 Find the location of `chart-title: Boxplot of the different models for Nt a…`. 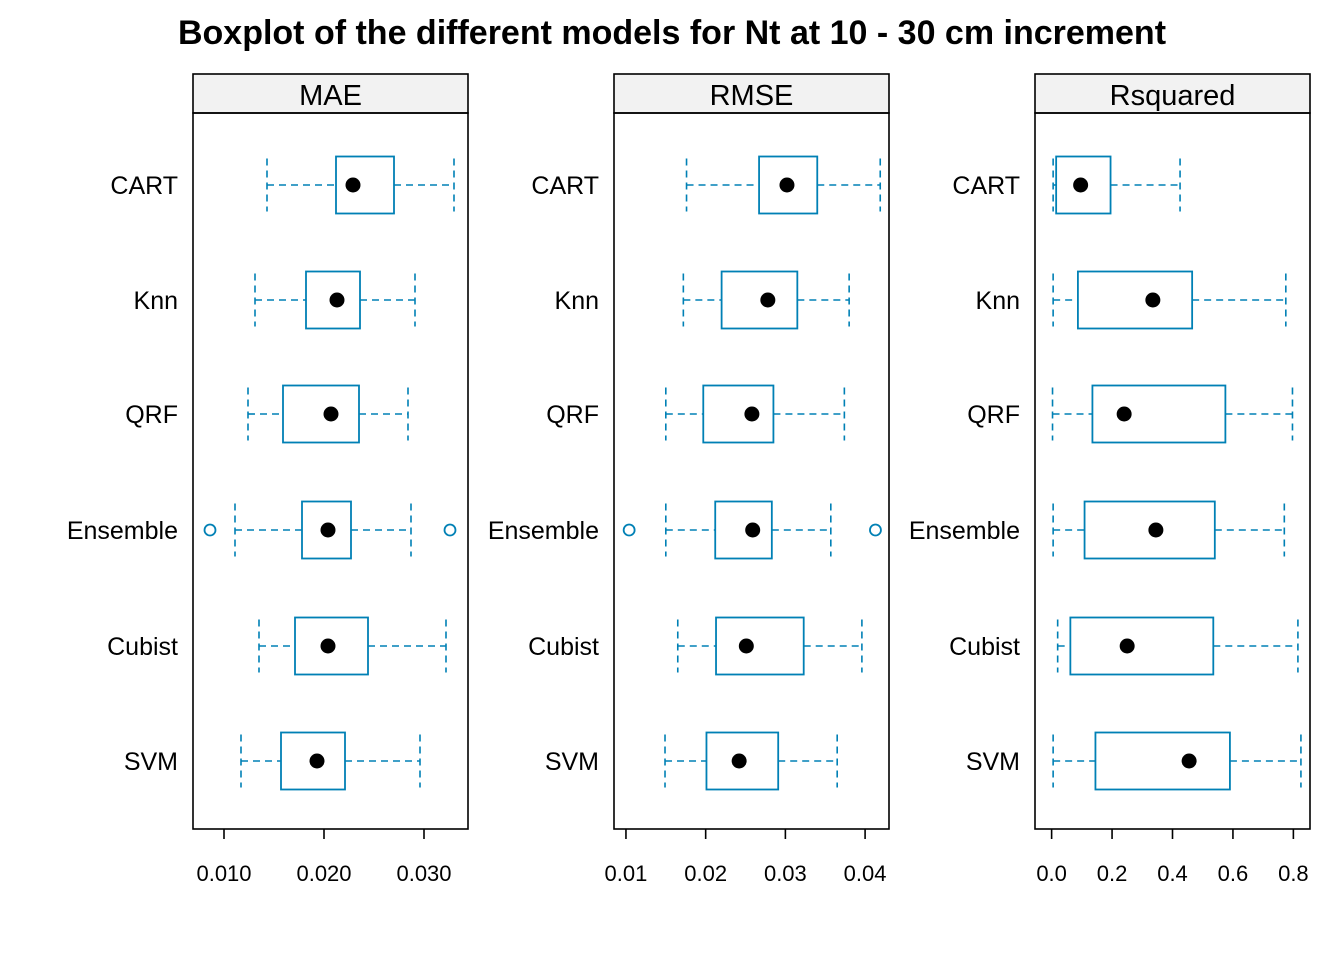

chart-title: Boxplot of the different models for Nt a… is located at coordinates (672, 33).